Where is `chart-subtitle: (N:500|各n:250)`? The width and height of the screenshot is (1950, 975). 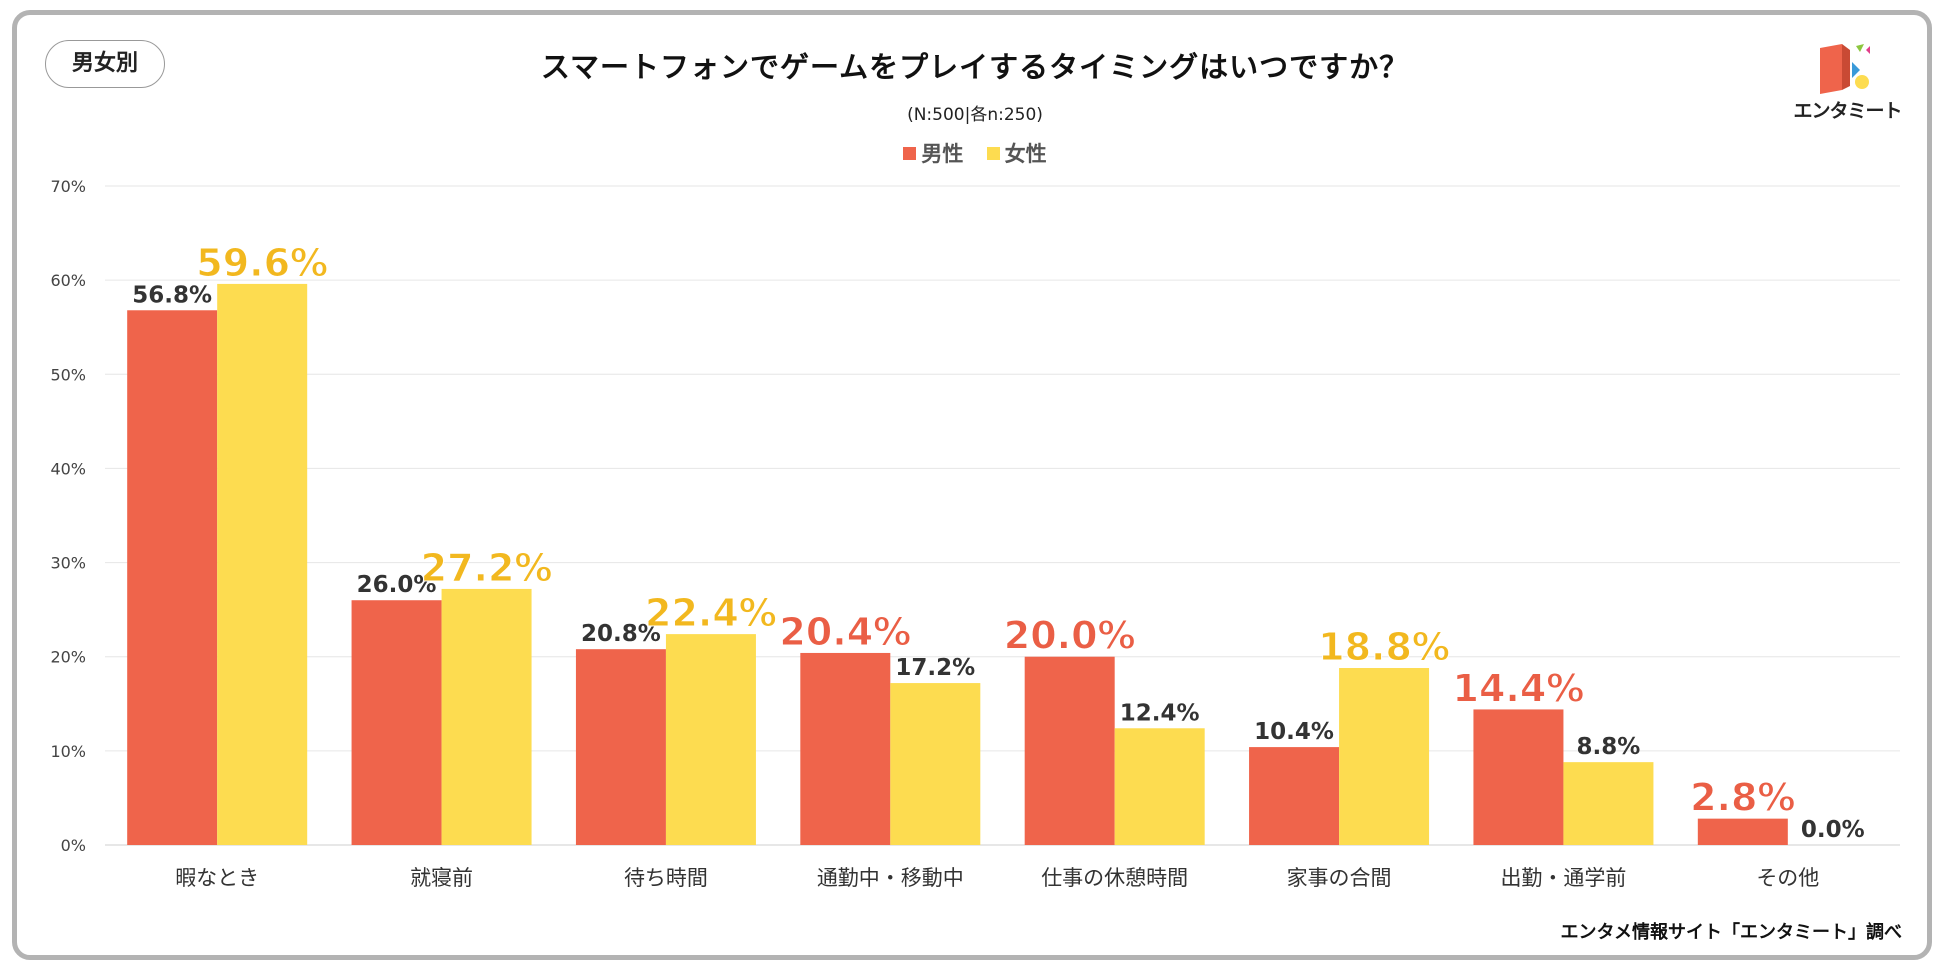
chart-subtitle: (N:500|各n:250) is located at coordinates (975, 115).